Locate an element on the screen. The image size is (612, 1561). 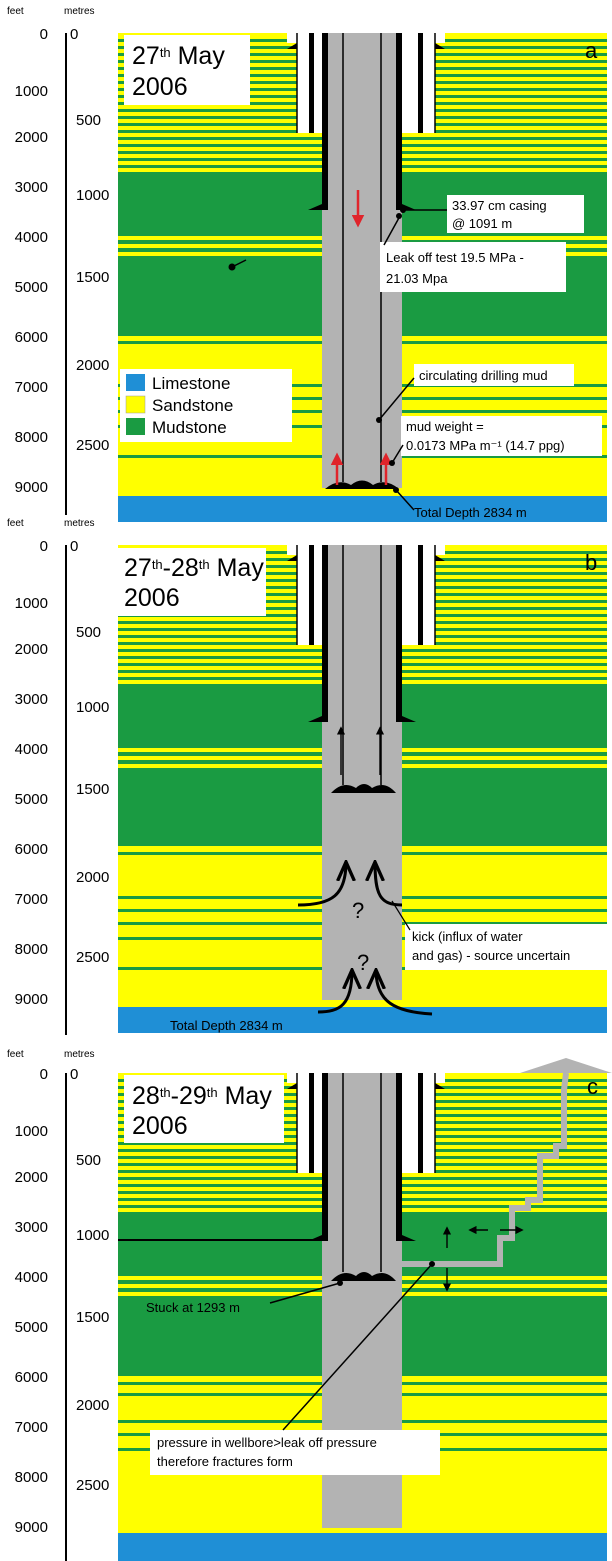
question-mark-lower: ? is located at coordinates (363, 962).